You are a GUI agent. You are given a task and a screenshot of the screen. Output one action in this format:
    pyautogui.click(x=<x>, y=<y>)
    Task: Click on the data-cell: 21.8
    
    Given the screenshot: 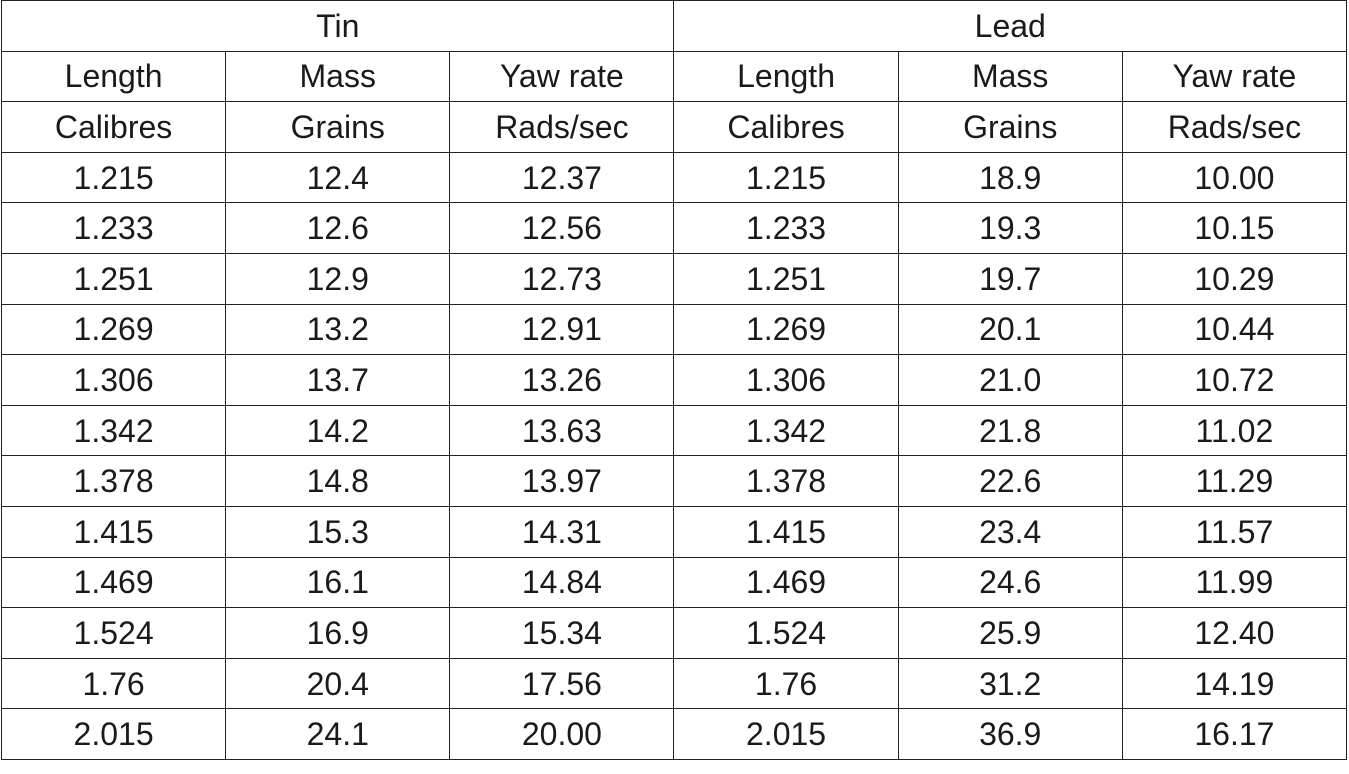 What is the action you would take?
    pyautogui.click(x=1010, y=430)
    